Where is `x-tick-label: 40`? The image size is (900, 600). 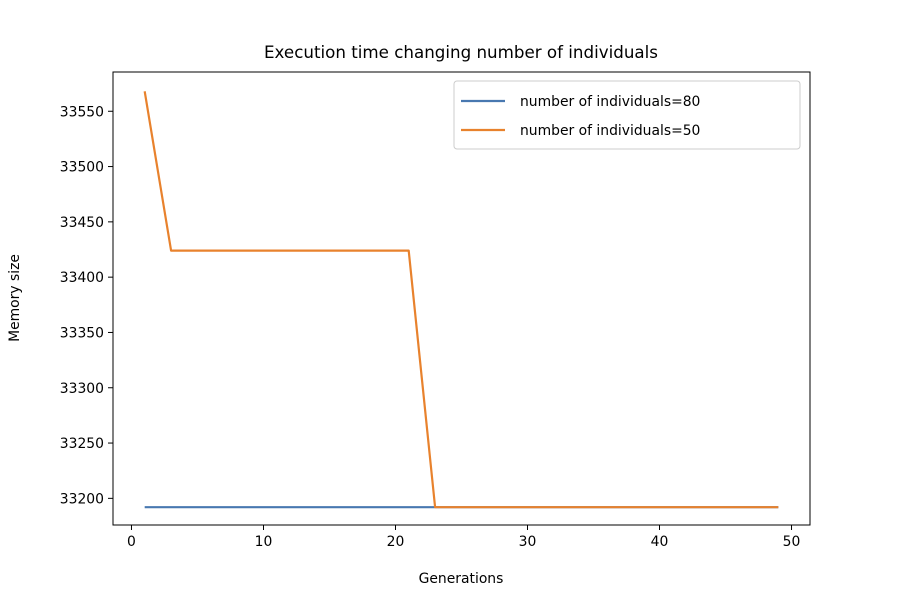 x-tick-label: 40 is located at coordinates (660, 542).